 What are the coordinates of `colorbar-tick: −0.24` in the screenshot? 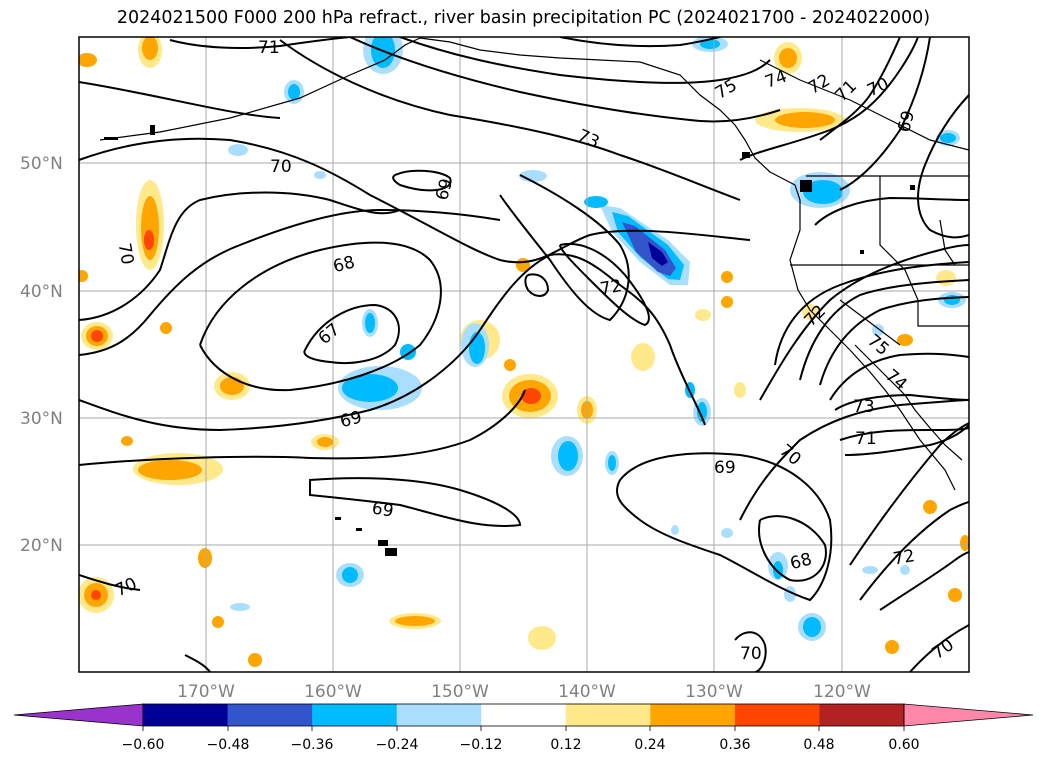 It's located at (397, 745).